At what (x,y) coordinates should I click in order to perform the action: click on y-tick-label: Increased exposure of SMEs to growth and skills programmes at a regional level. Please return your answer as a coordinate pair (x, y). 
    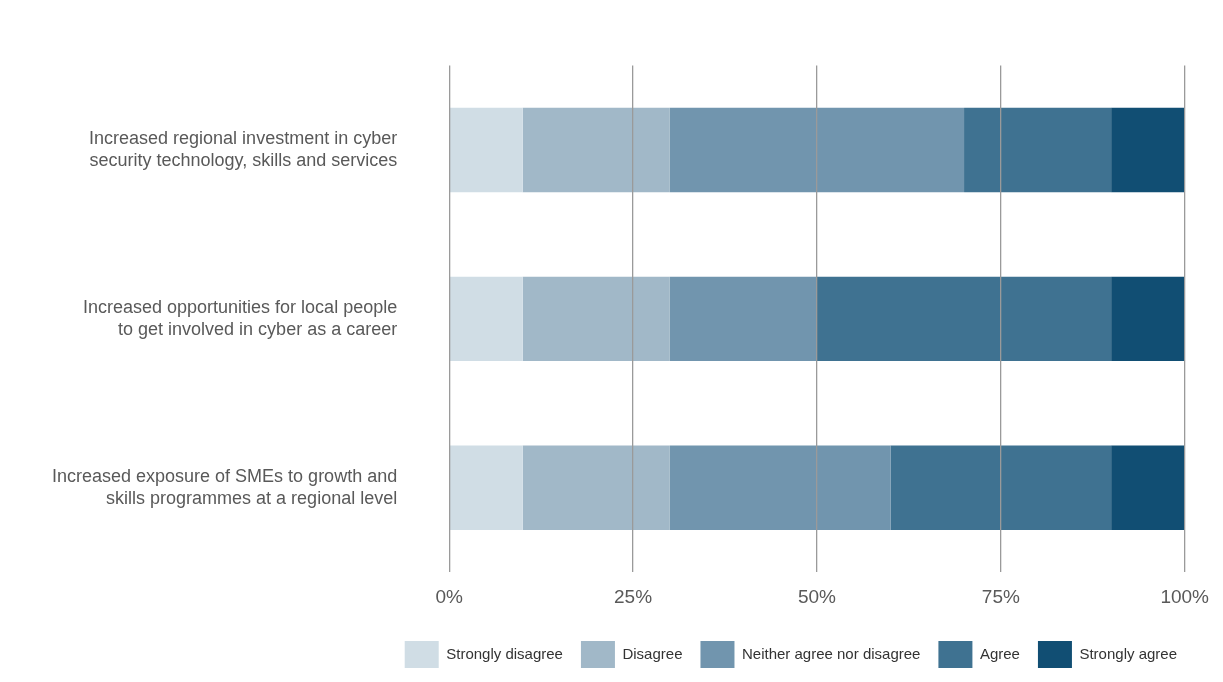
    Looking at the image, I should click on (224, 486).